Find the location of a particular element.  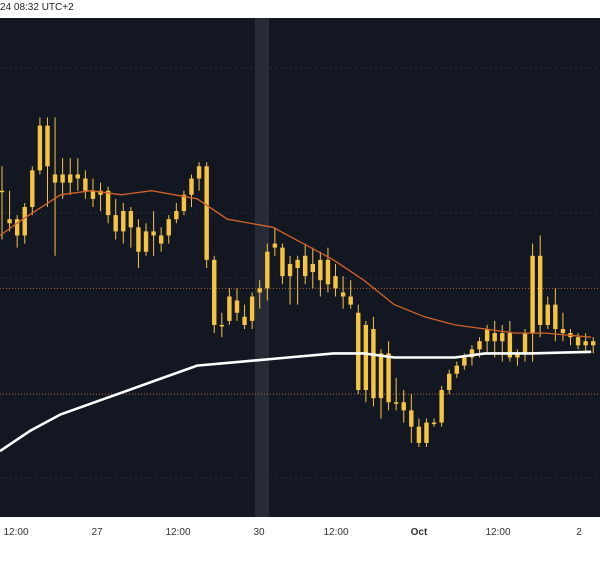

x-tick-label: 30 is located at coordinates (259, 532).